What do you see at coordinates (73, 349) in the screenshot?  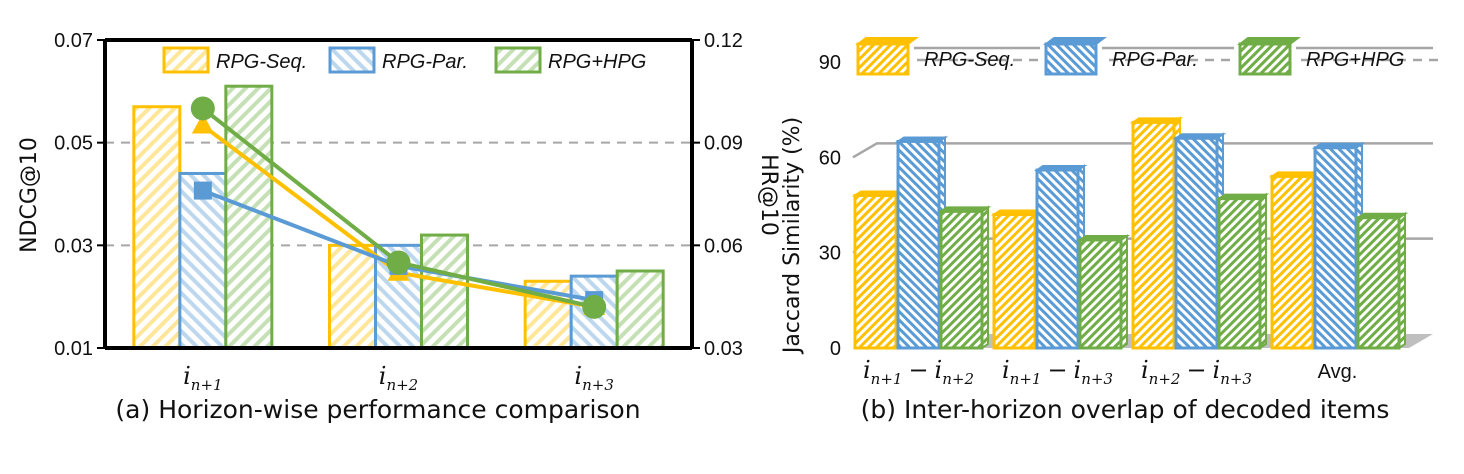 I see `left-tick-label: 0.01` at bounding box center [73, 349].